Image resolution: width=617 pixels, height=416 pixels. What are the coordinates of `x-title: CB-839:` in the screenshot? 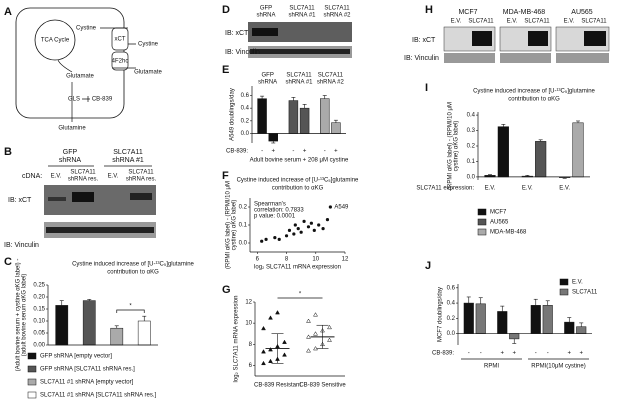 It's located at (237, 152).